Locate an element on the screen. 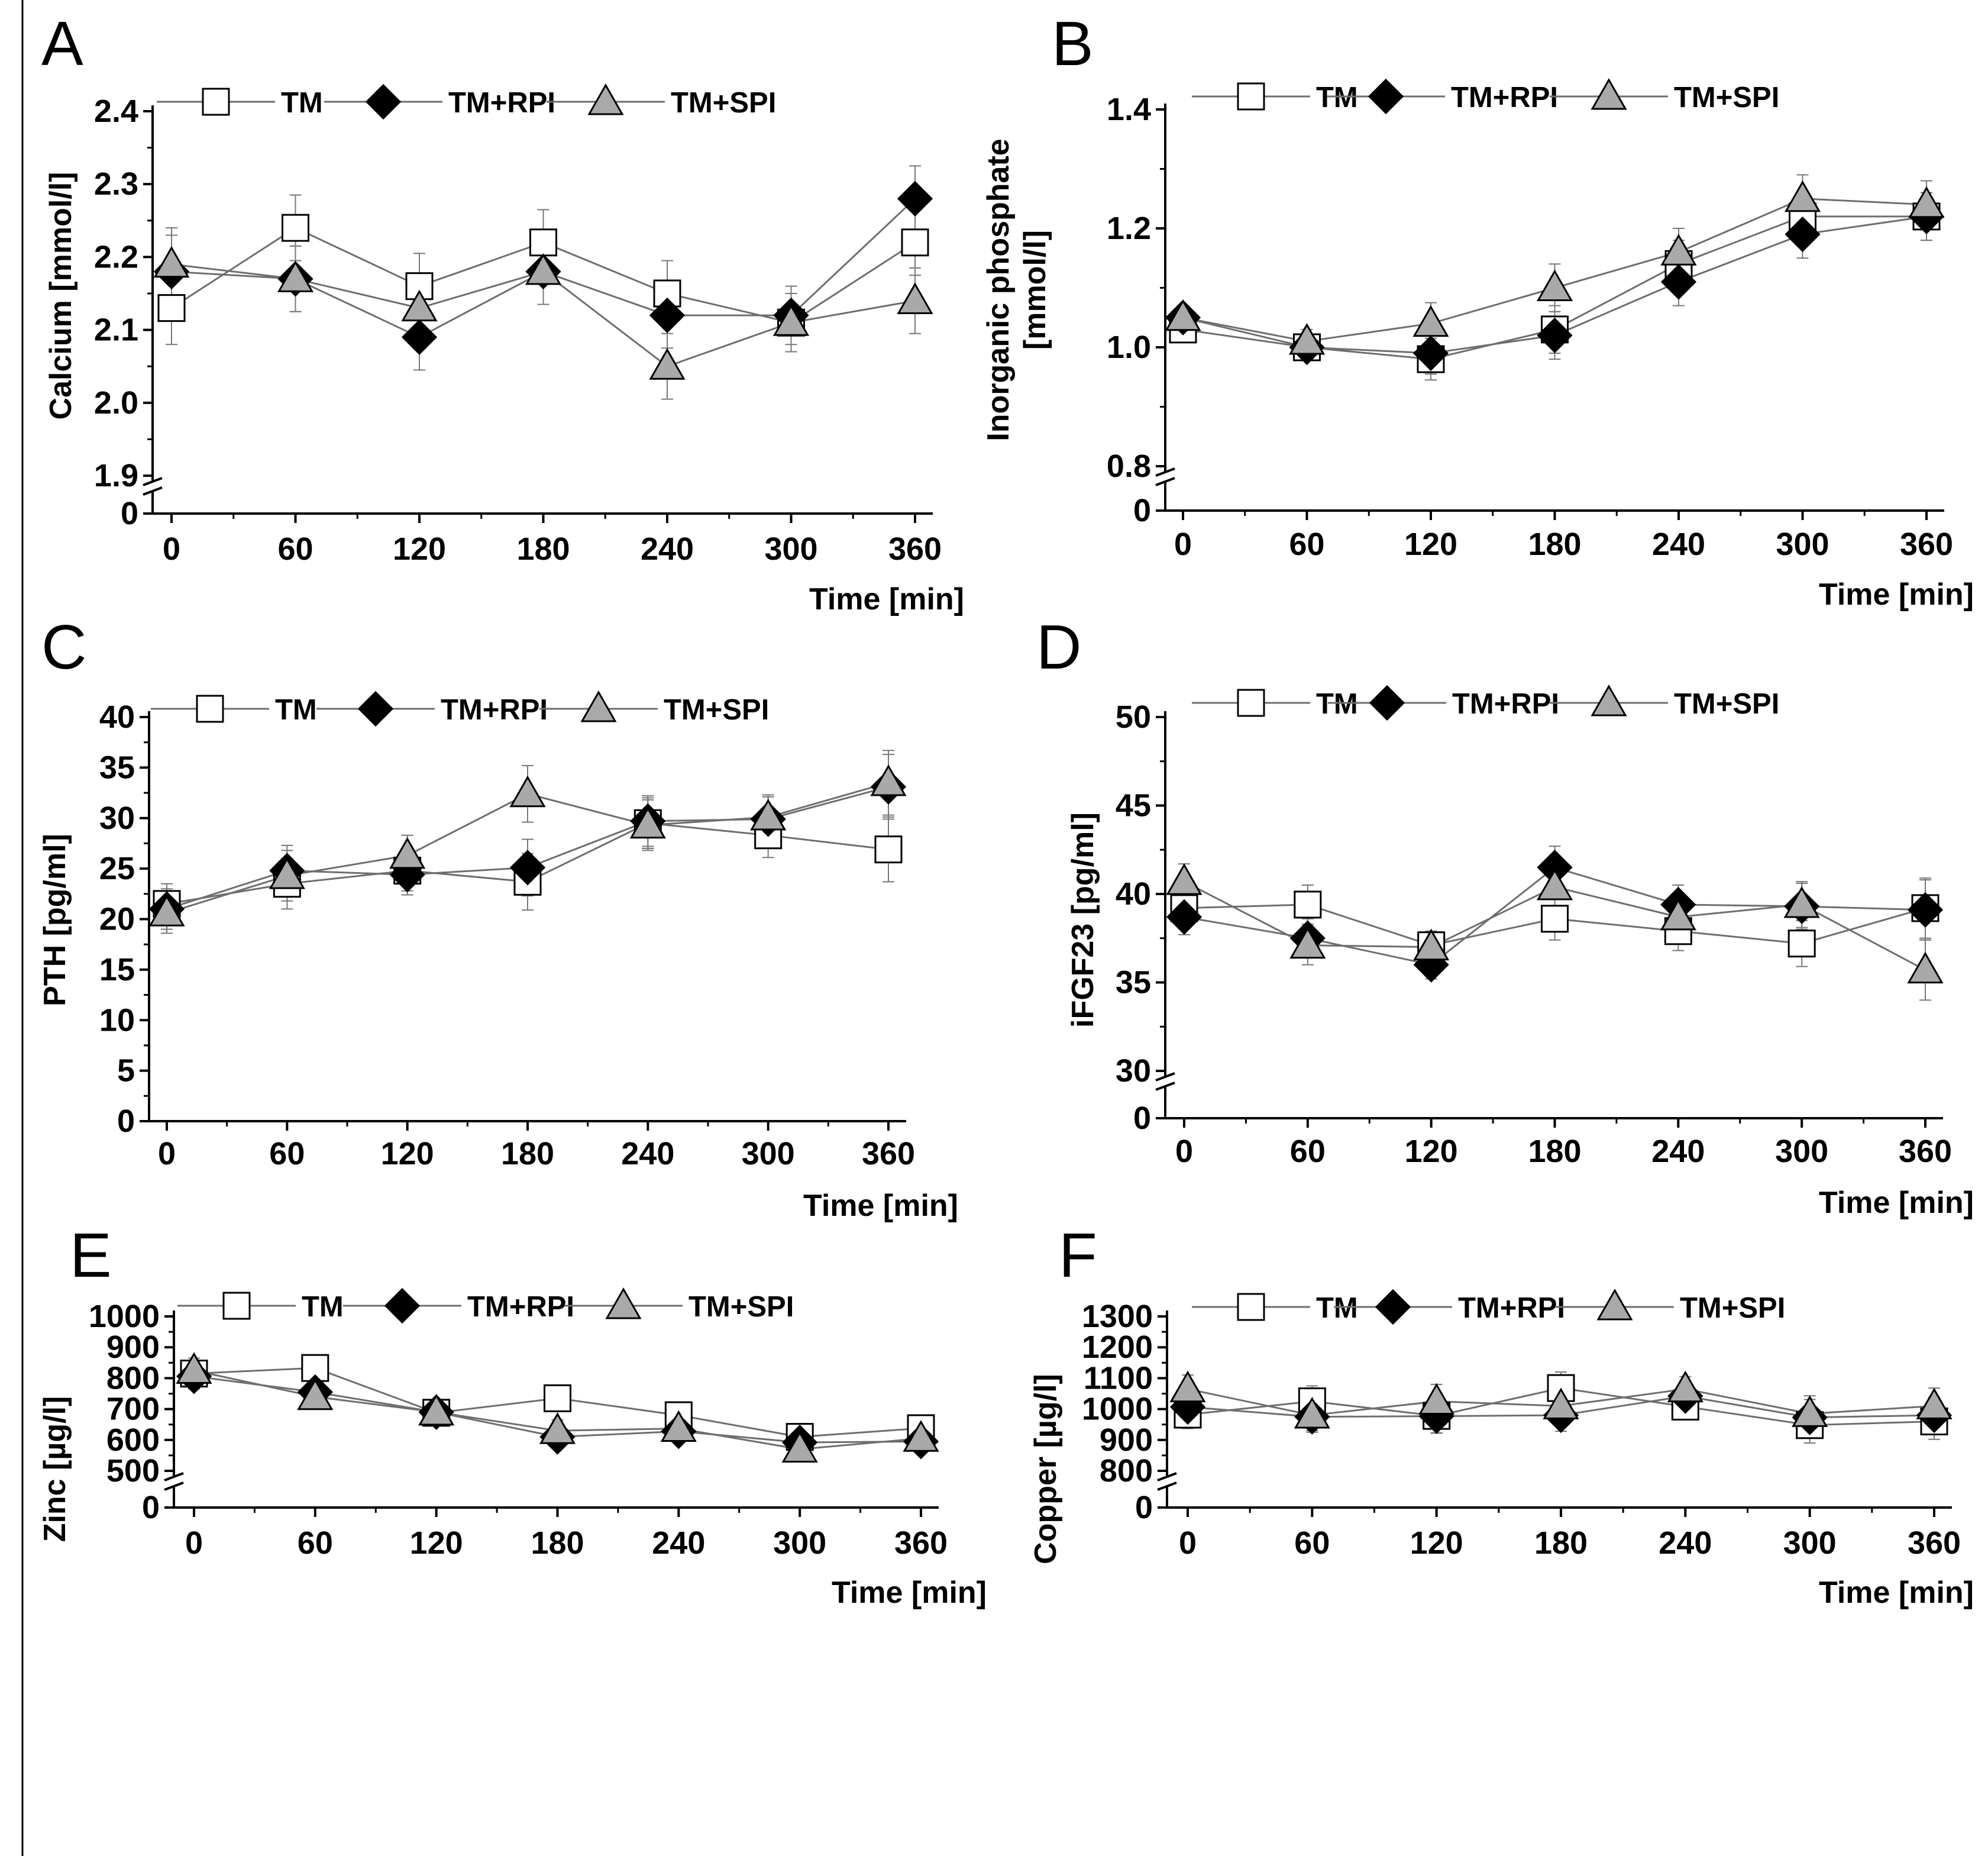 The height and width of the screenshot is (1856, 1988). y-tick-label: 1.4 is located at coordinates (1129, 109).